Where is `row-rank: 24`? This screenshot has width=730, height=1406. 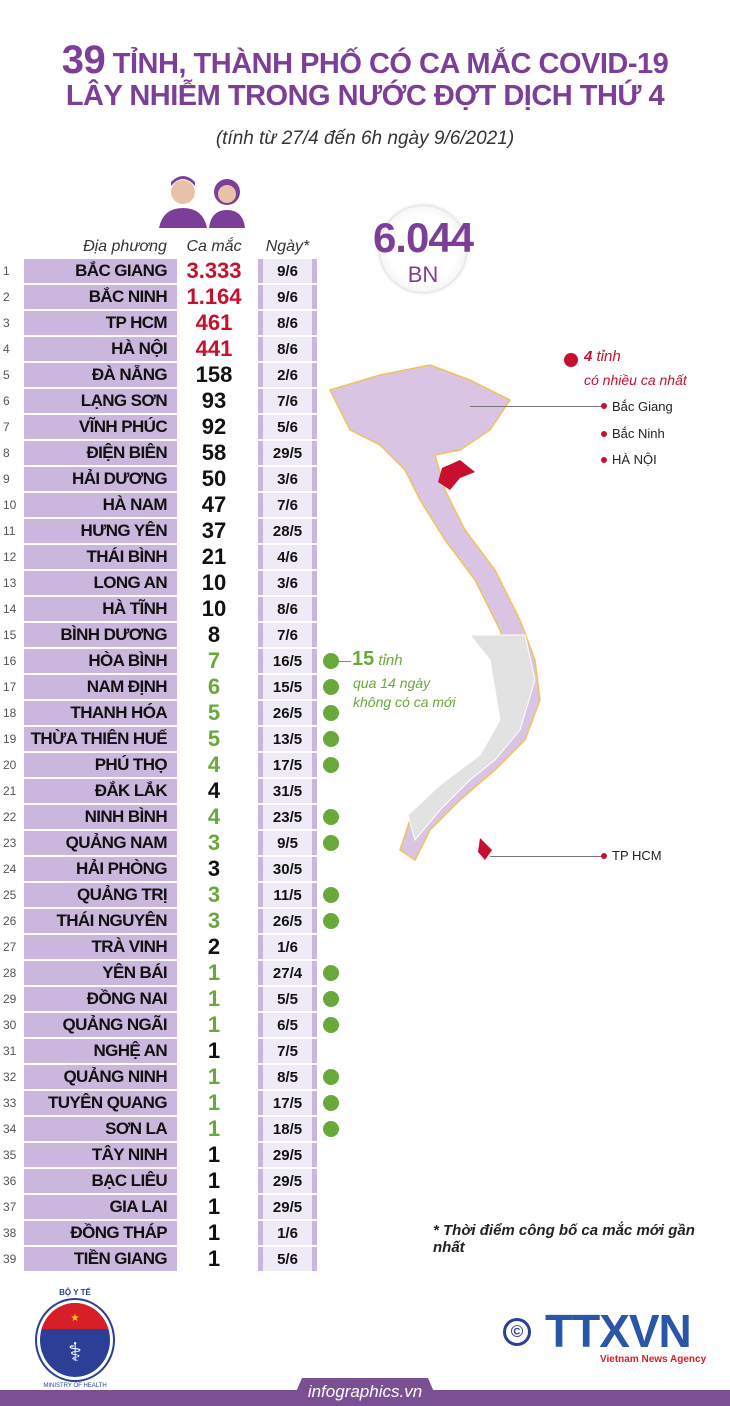
row-rank: 24 is located at coordinates (10, 869).